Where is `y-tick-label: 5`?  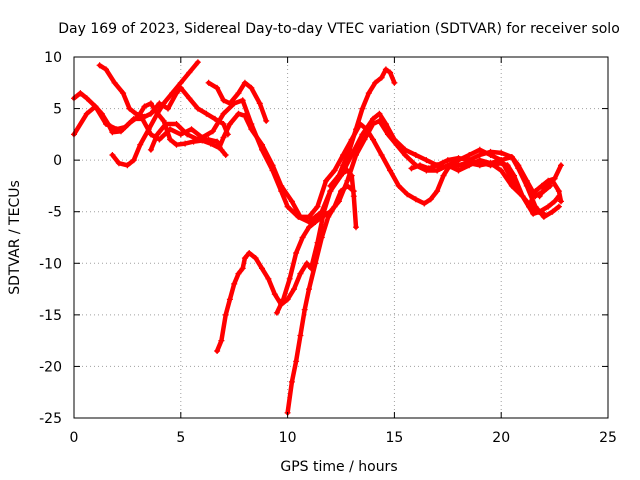
y-tick-label: 5 is located at coordinates (57, 110).